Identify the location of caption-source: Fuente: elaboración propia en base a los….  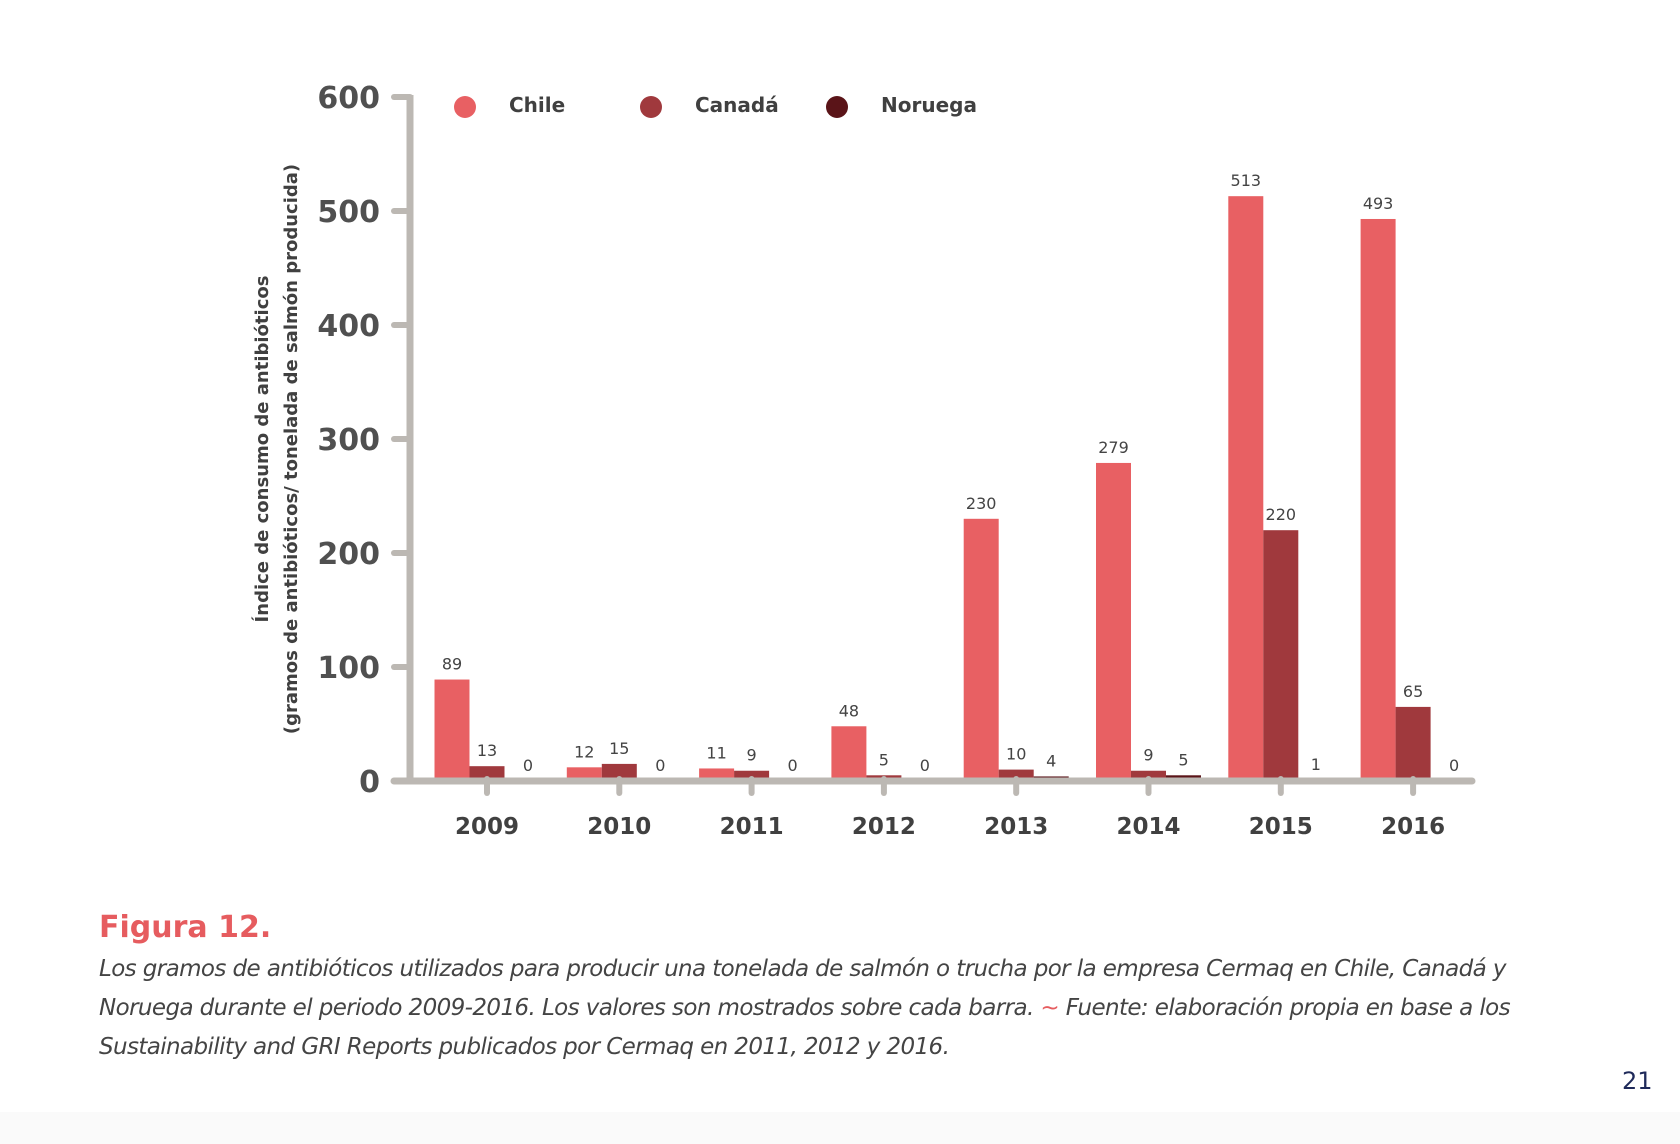
(805, 1027).